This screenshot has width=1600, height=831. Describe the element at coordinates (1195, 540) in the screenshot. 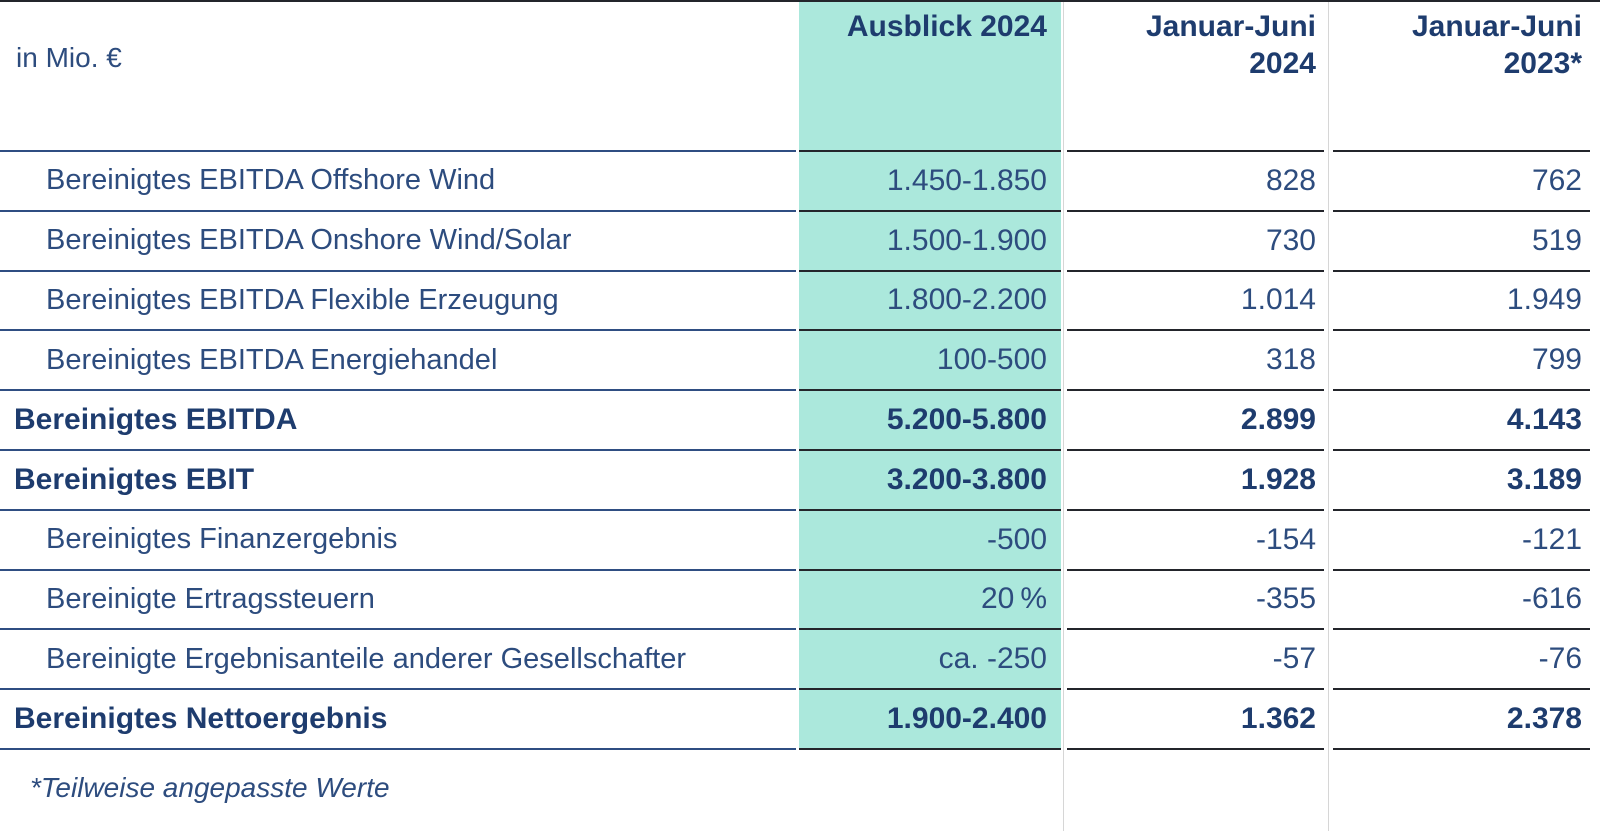

I see `h1-2024-value-cell: -154` at that location.